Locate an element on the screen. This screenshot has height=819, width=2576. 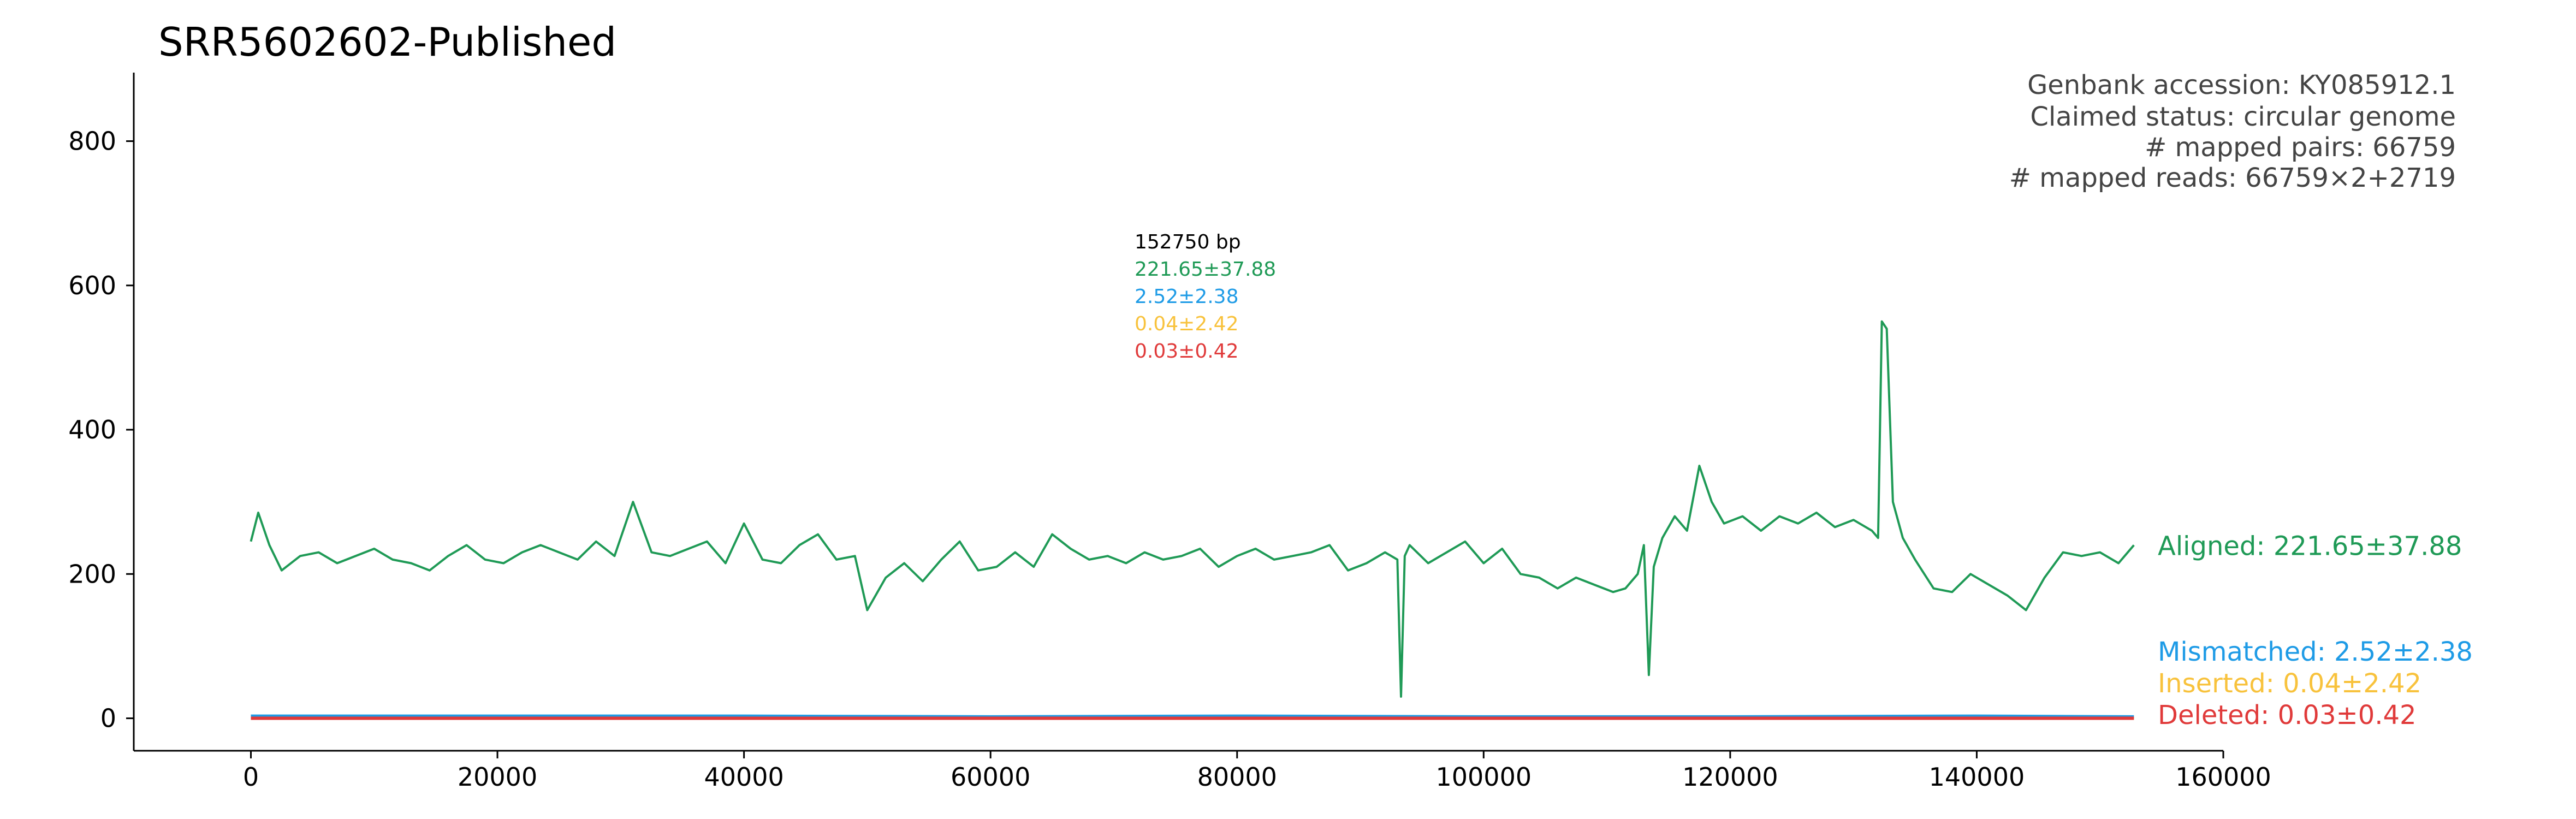
info-mapped-reads: # mapped reads: 66759×2+2719 is located at coordinates (2232, 178).